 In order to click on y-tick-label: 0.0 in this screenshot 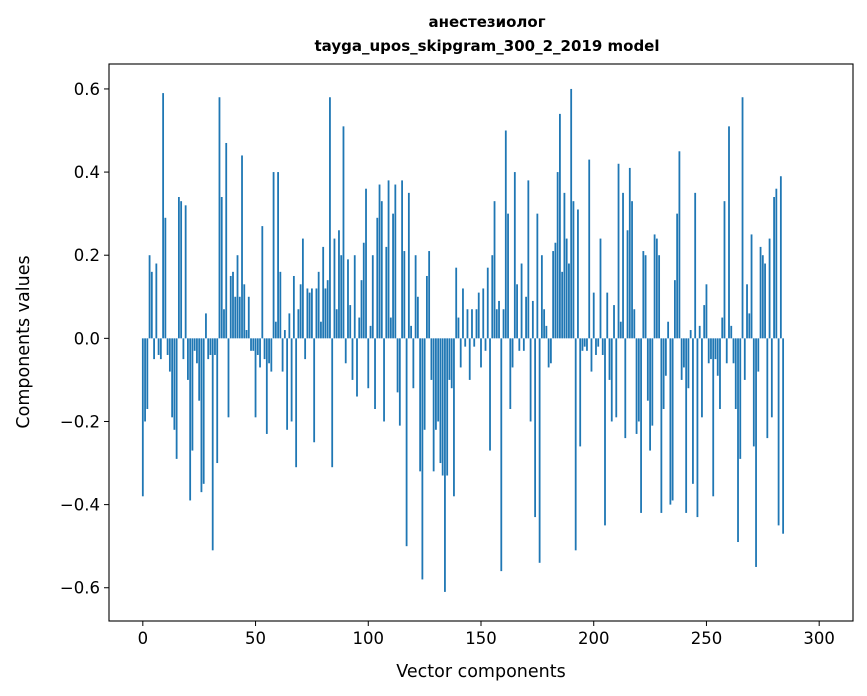, I will do `click(87, 338)`.